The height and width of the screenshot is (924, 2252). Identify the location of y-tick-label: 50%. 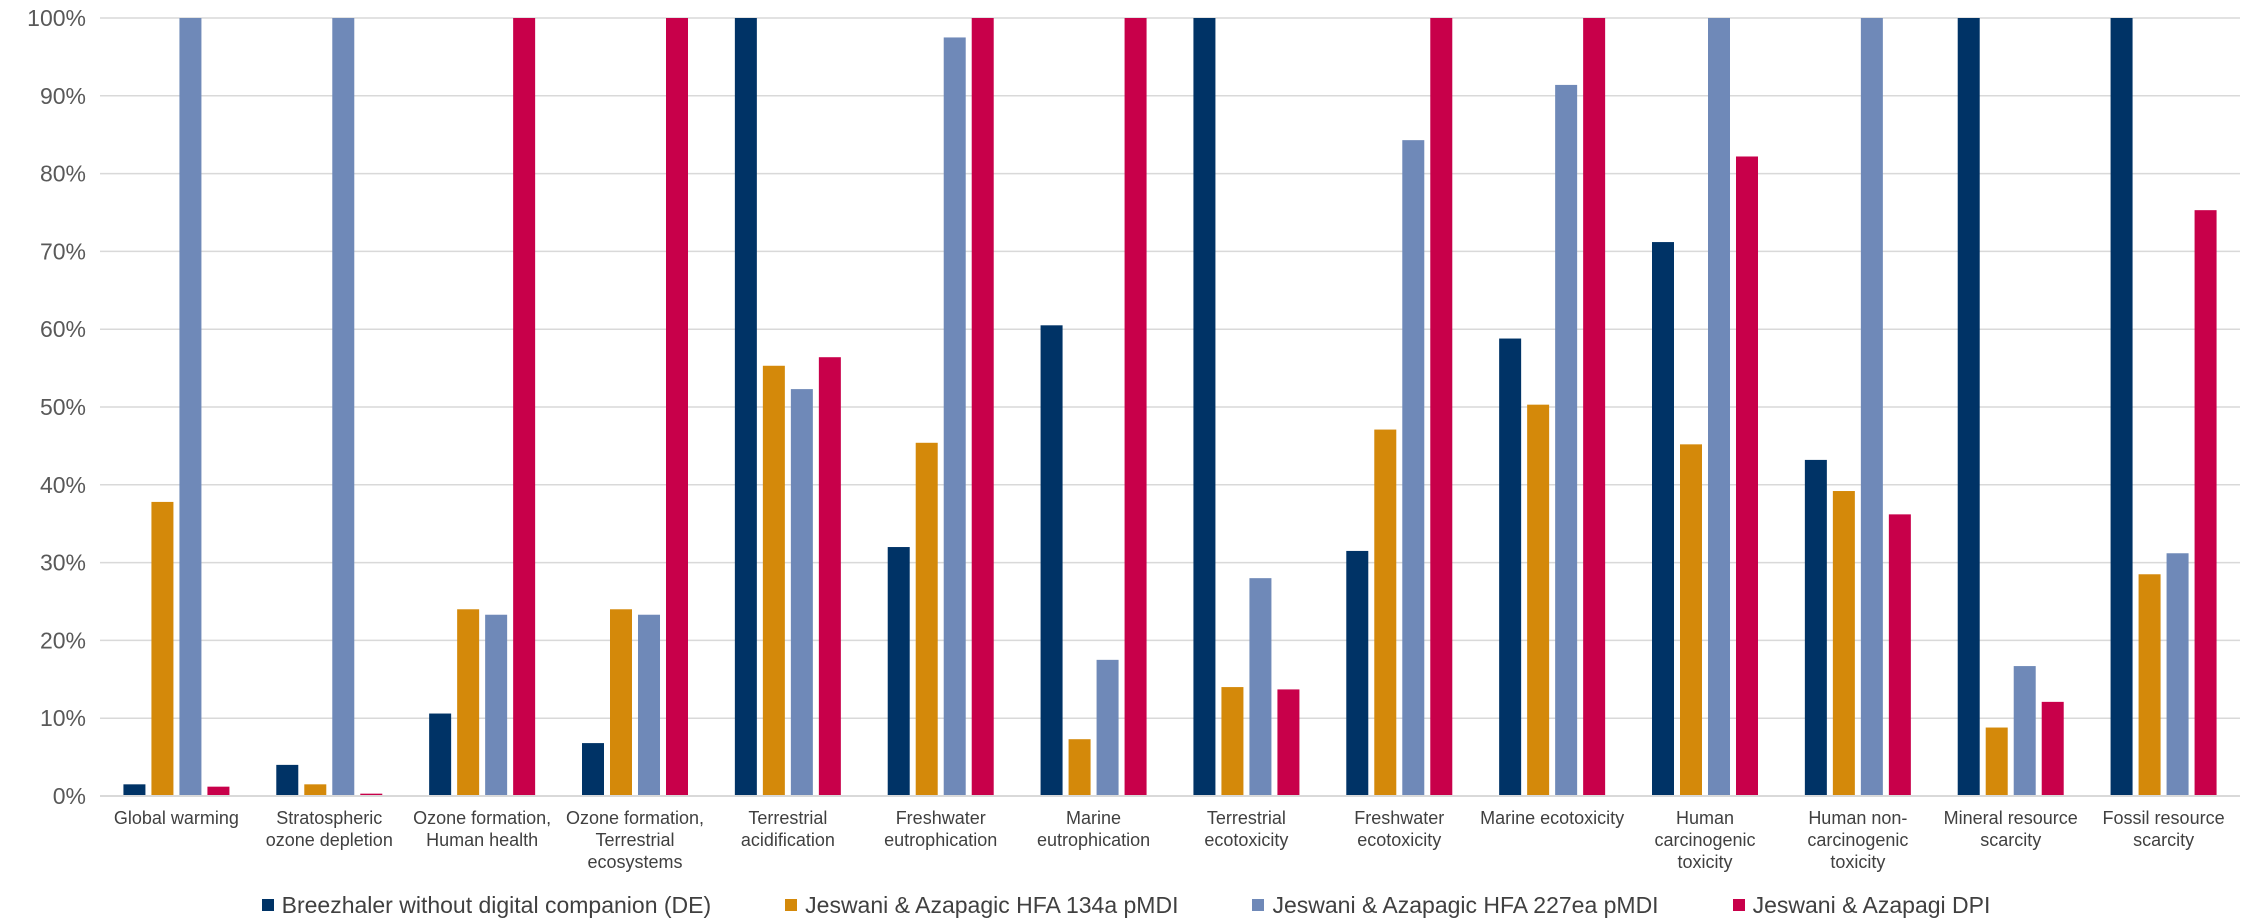
(63, 407).